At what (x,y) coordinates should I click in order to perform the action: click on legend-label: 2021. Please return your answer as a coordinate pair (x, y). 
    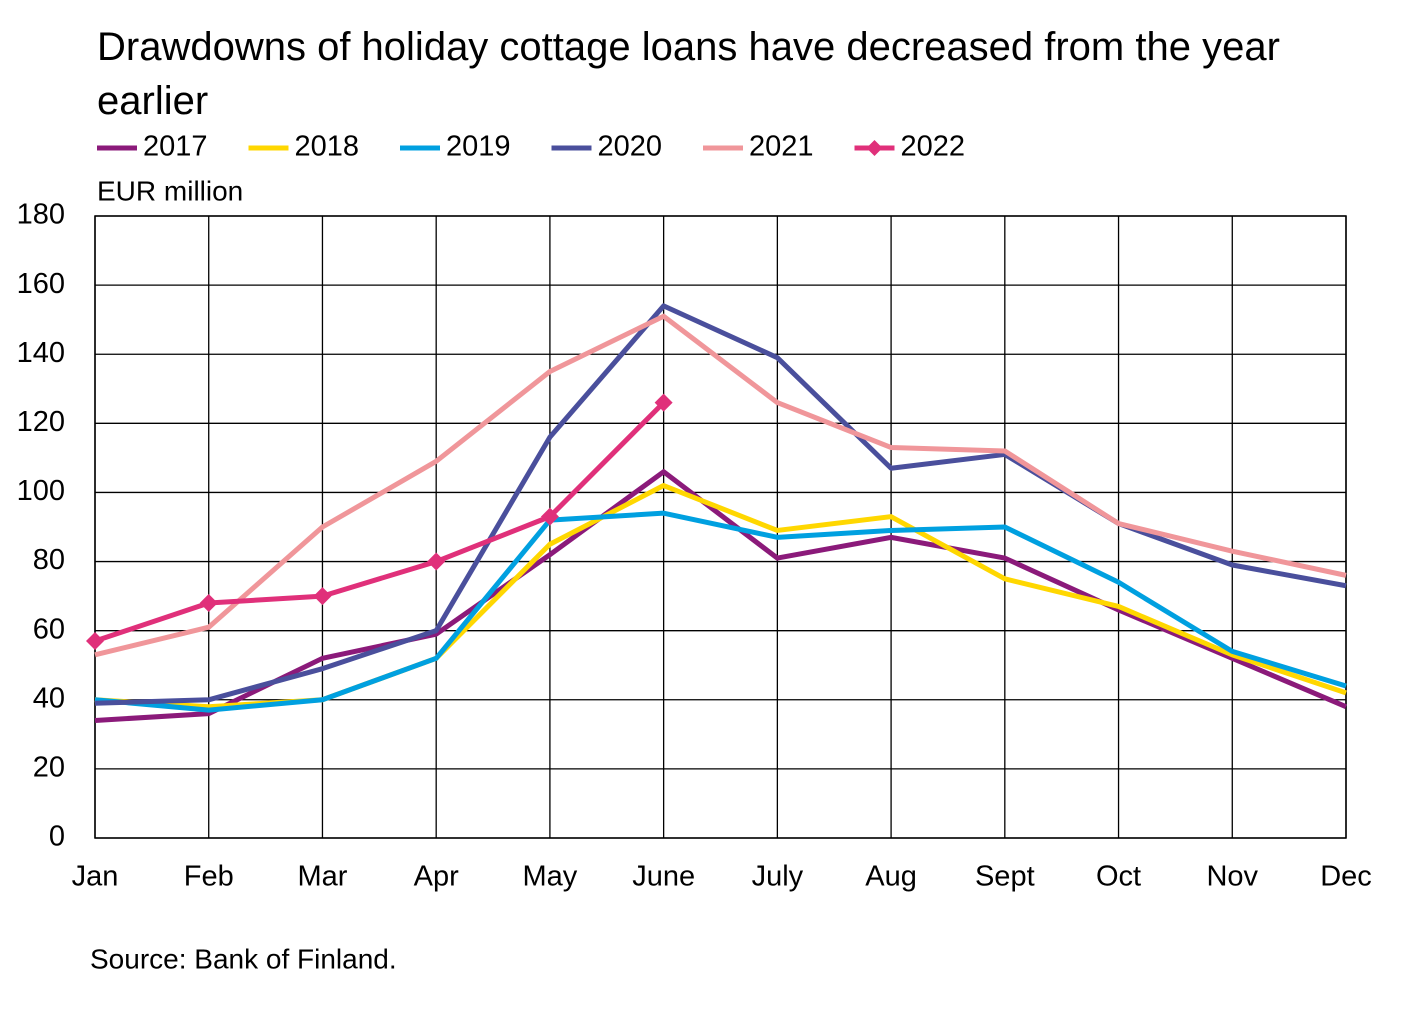
    Looking at the image, I should click on (781, 147).